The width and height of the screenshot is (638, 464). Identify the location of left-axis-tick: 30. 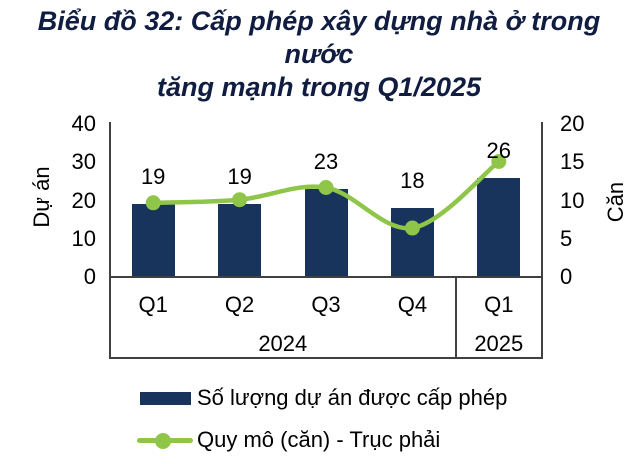
(83, 162).